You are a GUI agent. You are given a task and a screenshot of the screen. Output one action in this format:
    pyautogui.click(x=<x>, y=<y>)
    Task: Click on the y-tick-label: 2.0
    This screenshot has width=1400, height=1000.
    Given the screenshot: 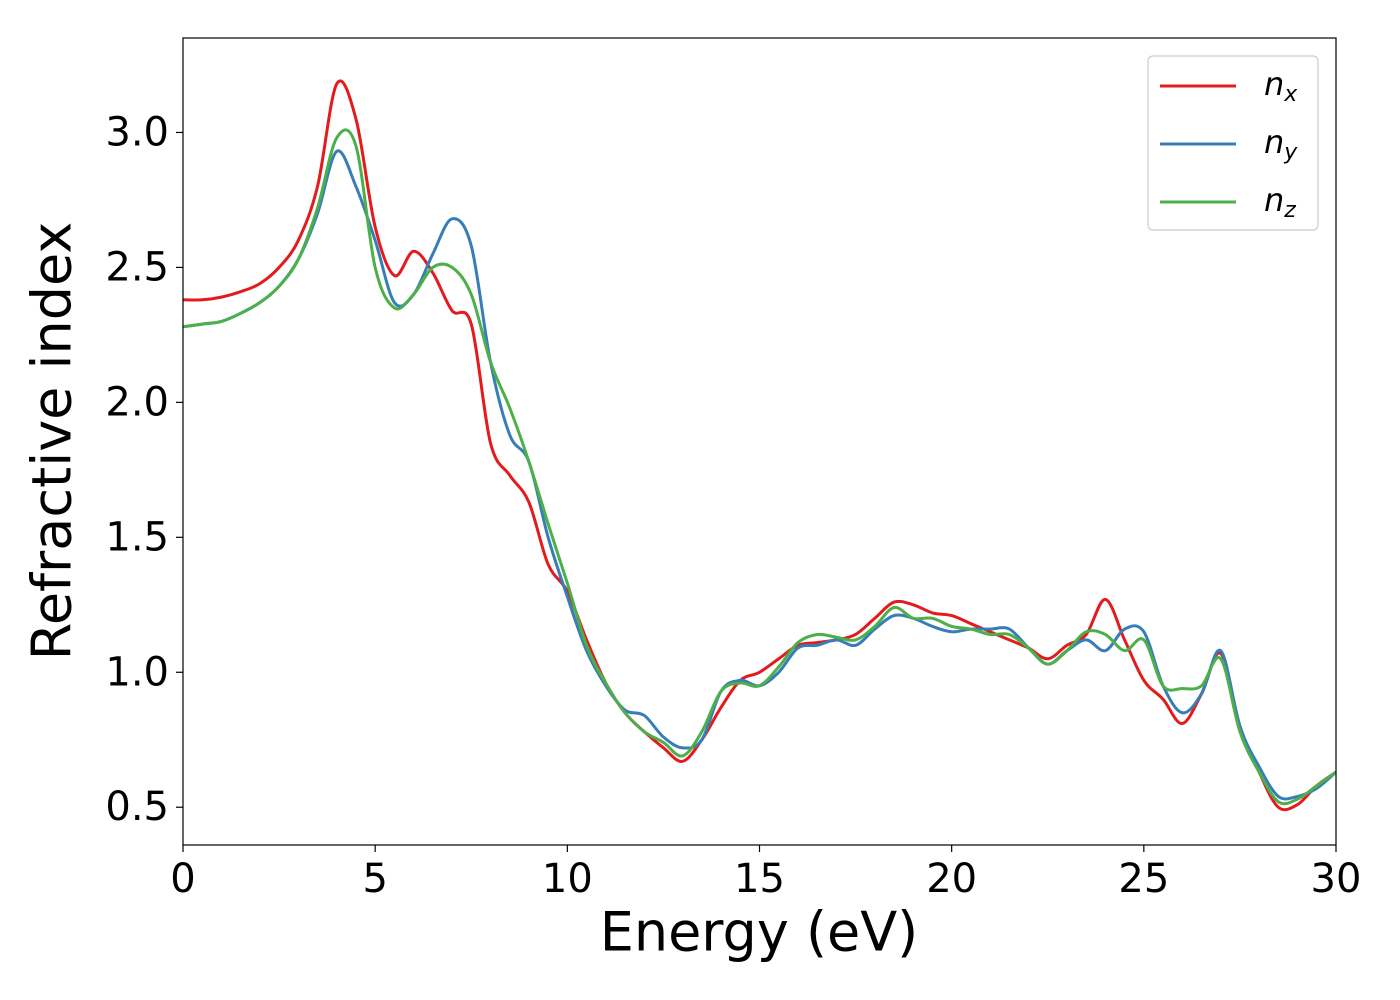 What is the action you would take?
    pyautogui.click(x=137, y=402)
    